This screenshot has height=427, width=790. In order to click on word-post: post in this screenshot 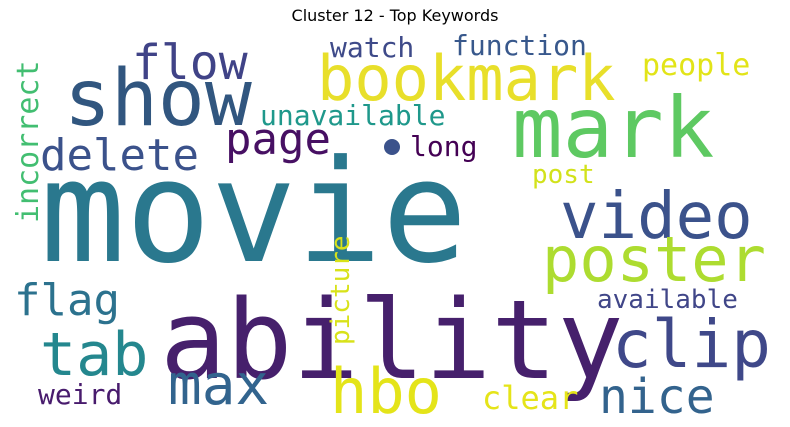, I will do `click(563, 175)`.